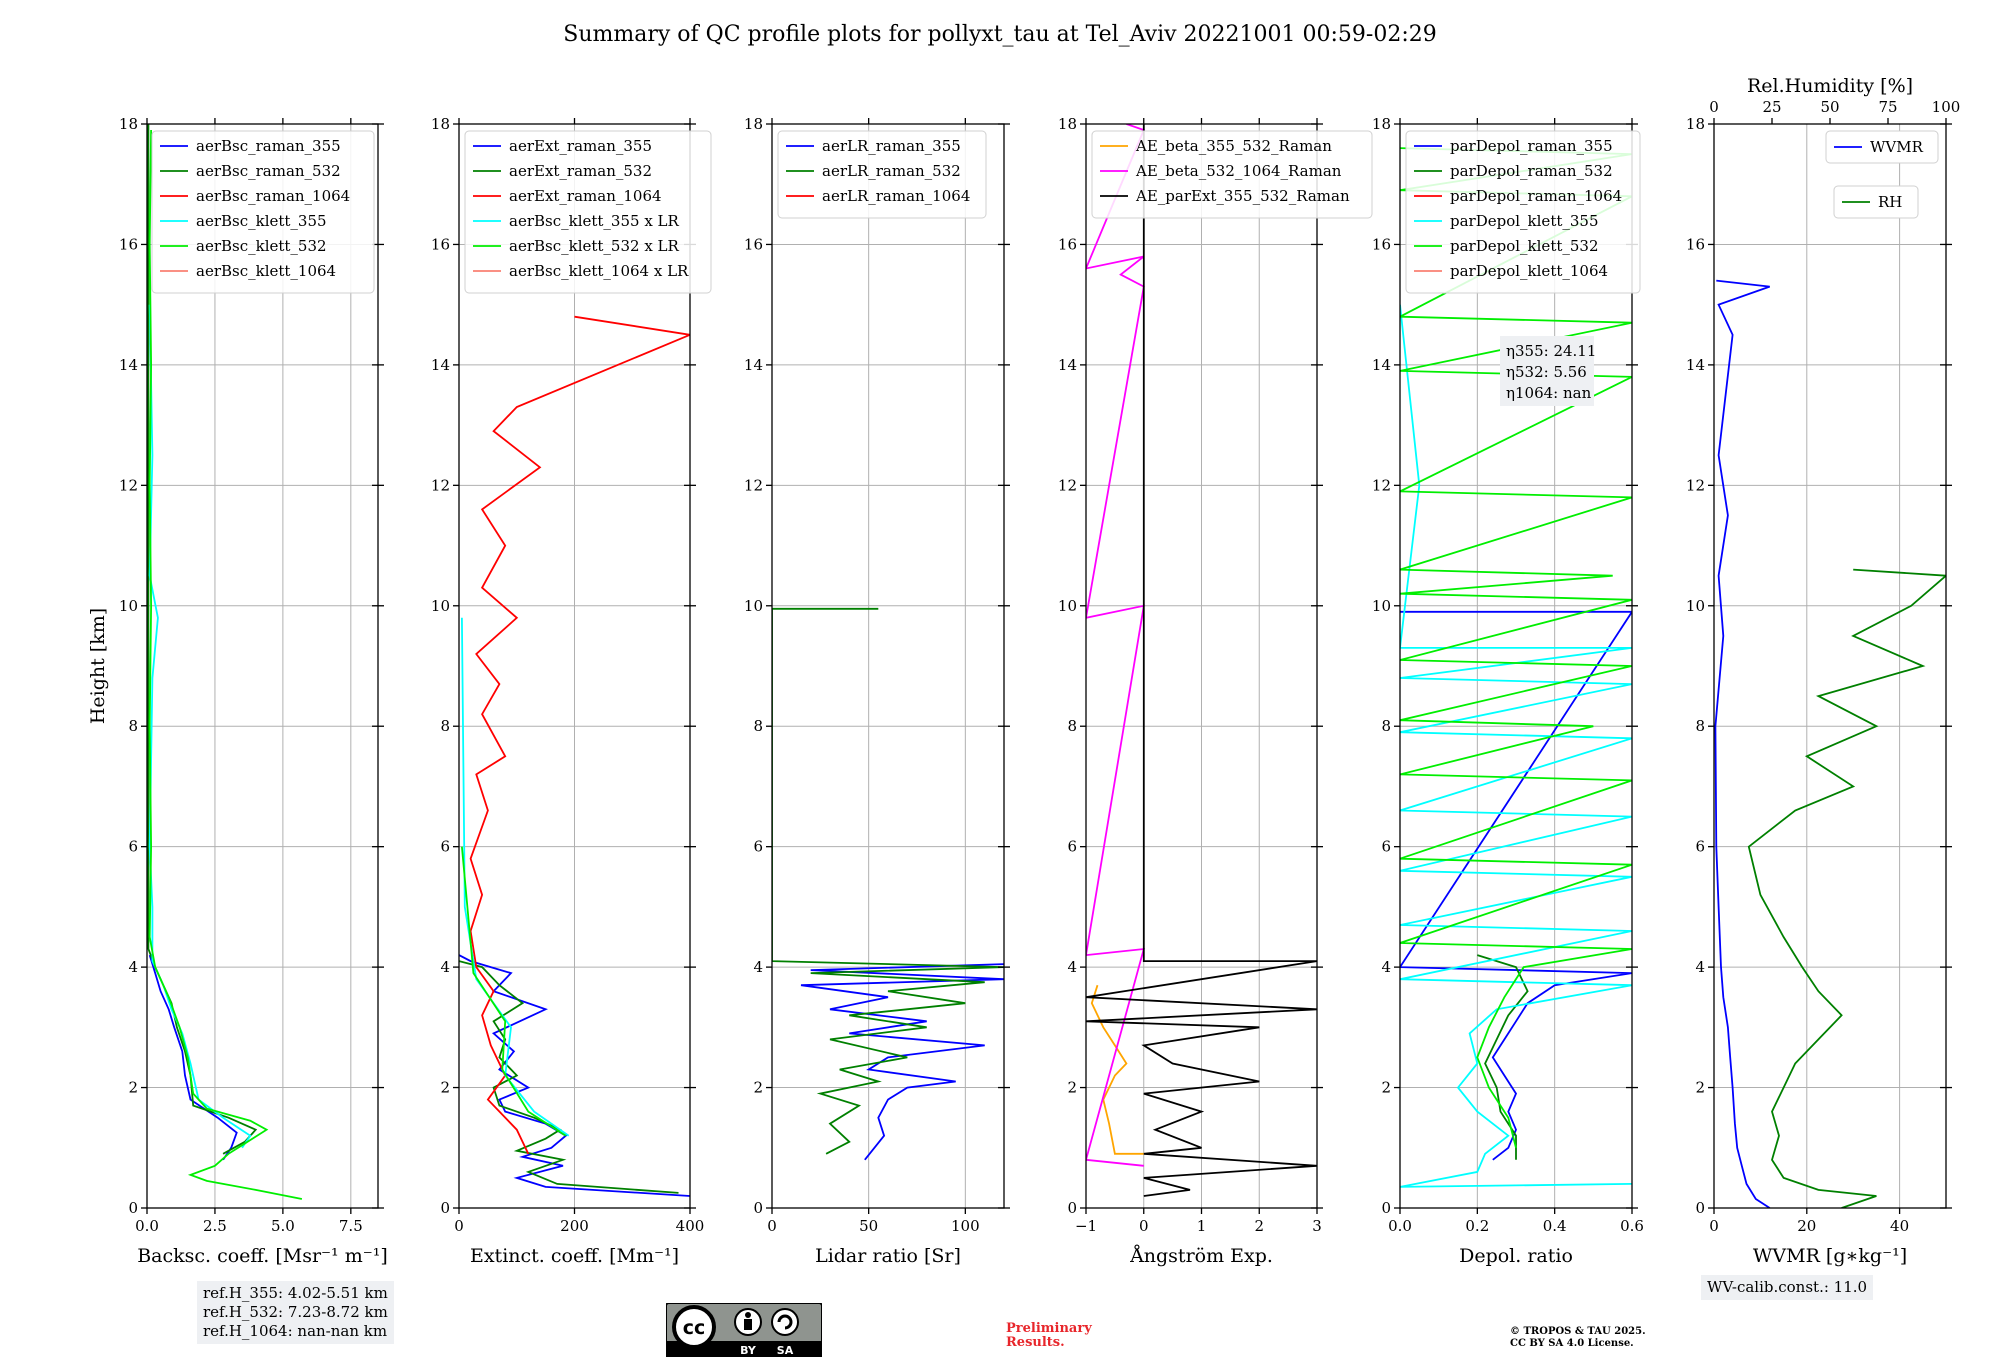  I want to click on legend-label: AE_beta_355_532_Raman, so click(1233, 146).